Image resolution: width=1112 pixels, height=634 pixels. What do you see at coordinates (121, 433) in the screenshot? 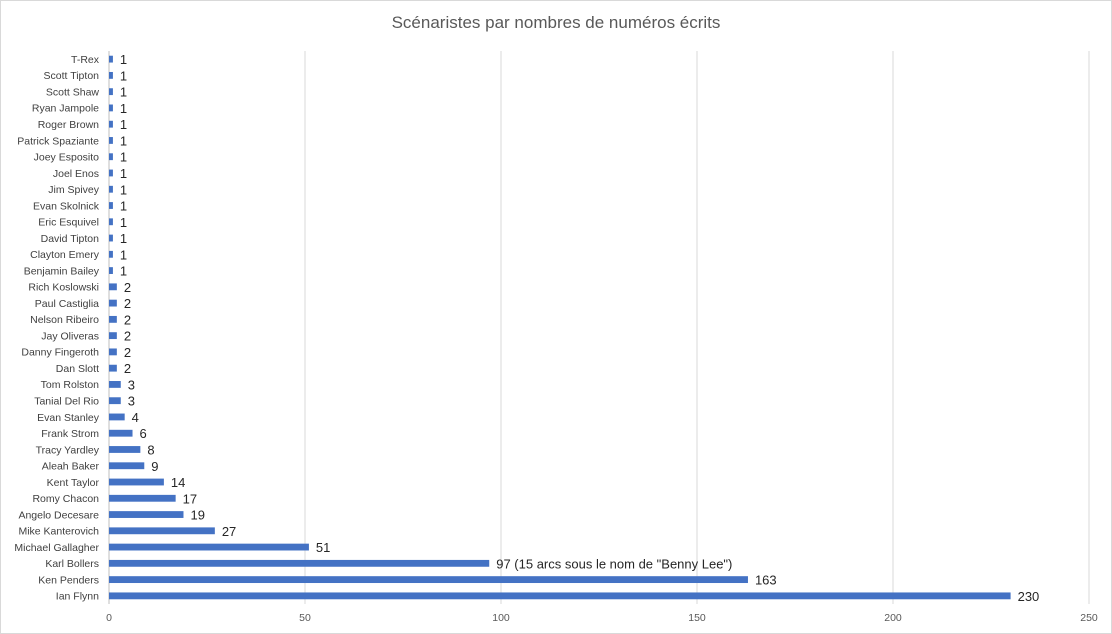
I see `bar-frank-strom` at bounding box center [121, 433].